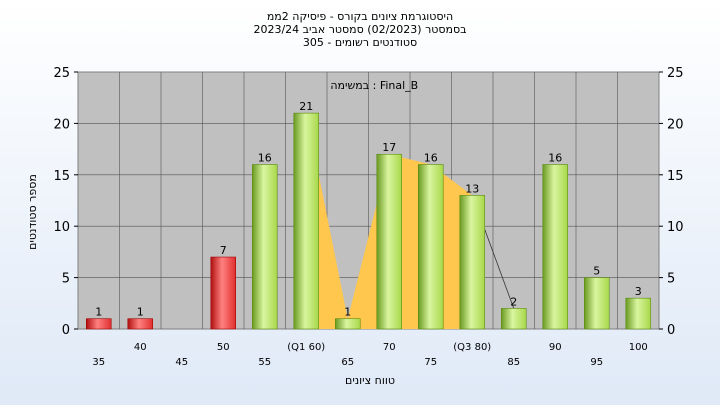 Image resolution: width=720 pixels, height=405 pixels. What do you see at coordinates (430, 362) in the screenshot?
I see `x-tick-label-8: 75` at bounding box center [430, 362].